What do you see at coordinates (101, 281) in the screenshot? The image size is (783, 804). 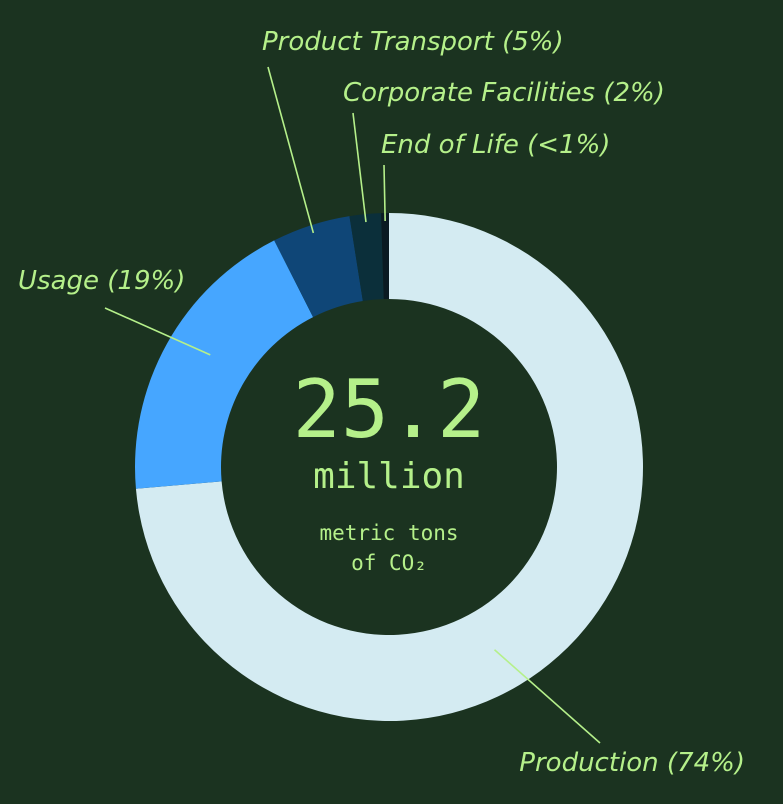 I see `slice-label-usage: Usage (19%)` at bounding box center [101, 281].